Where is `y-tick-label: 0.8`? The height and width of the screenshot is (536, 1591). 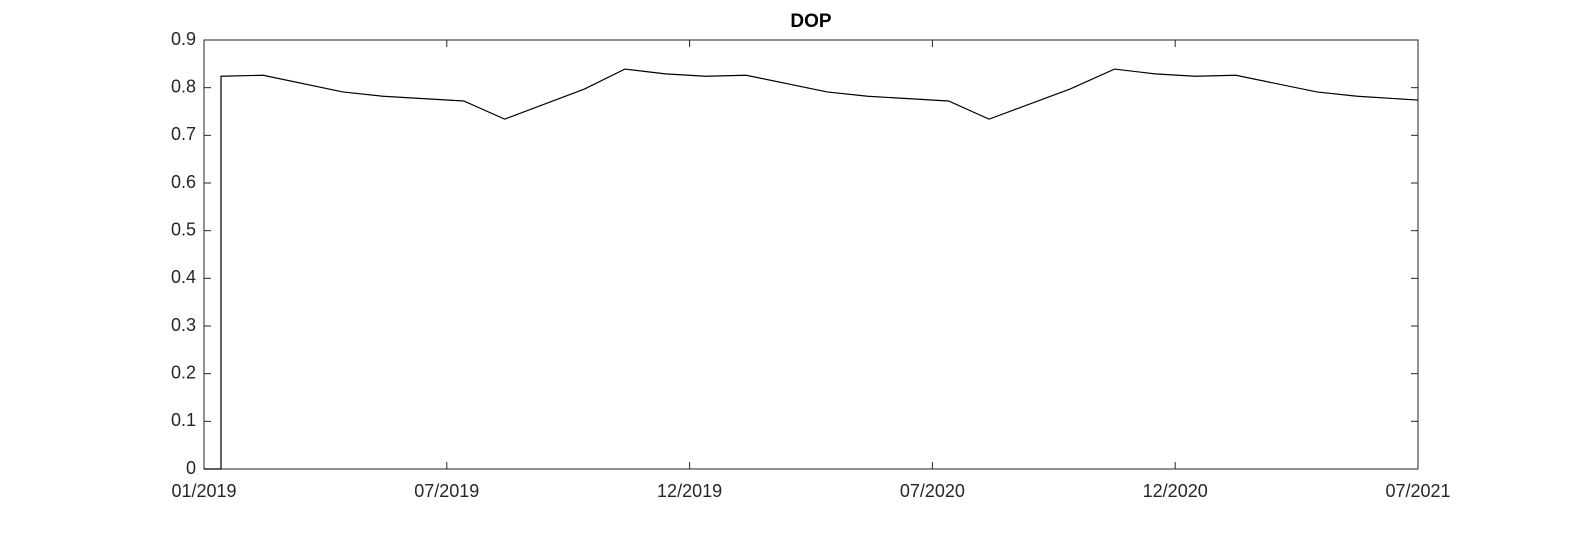
y-tick-label: 0.8 is located at coordinates (183, 86).